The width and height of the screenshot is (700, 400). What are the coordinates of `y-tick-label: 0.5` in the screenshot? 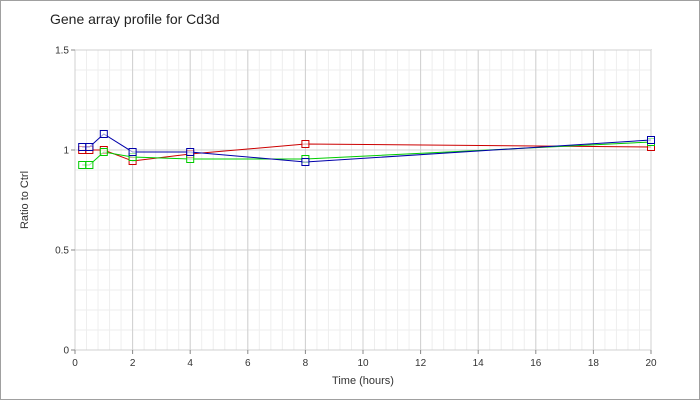 It's located at (62, 251).